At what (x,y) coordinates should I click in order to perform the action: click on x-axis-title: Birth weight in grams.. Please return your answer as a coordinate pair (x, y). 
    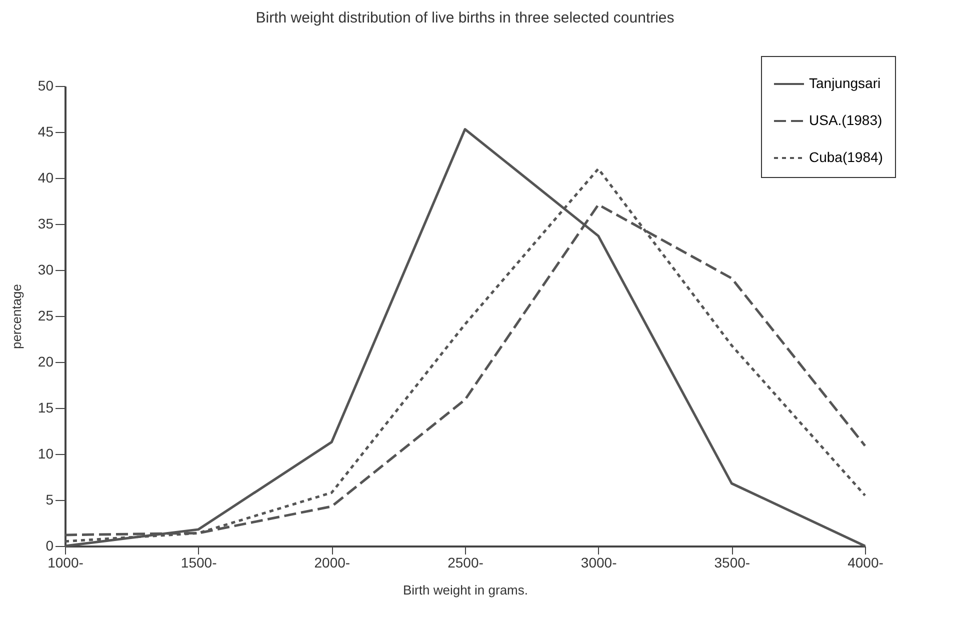
    Looking at the image, I should click on (465, 590).